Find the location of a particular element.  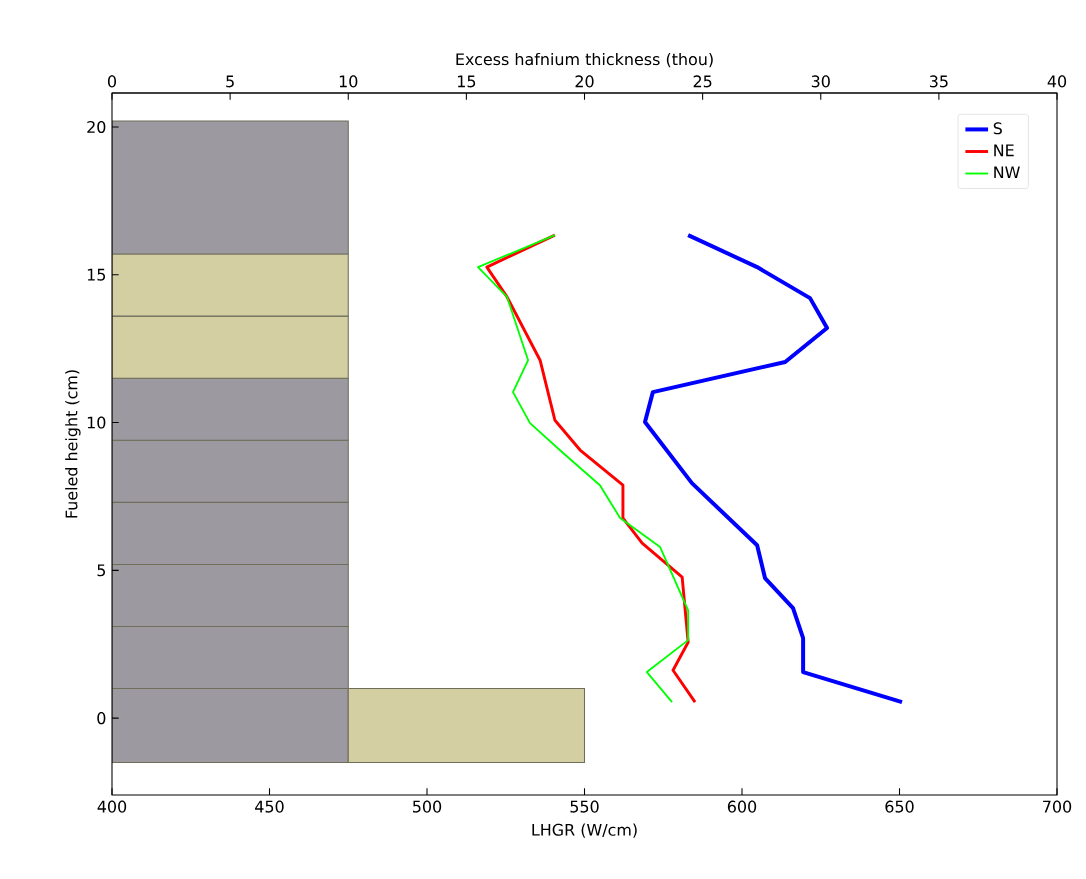

x-tick-label: 450 is located at coordinates (269, 806).